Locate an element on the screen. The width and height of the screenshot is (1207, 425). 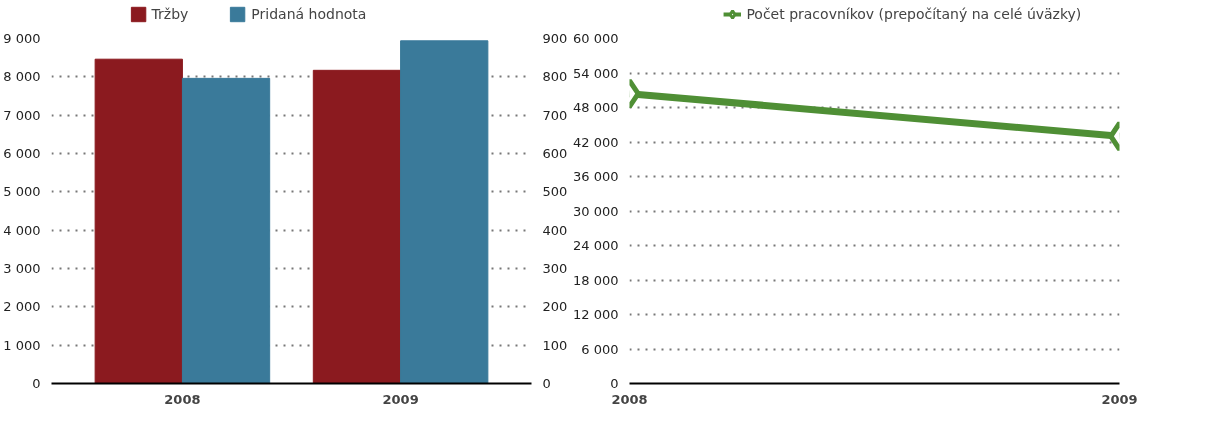
y-tick-label: 2 000 is located at coordinates (22, 307).